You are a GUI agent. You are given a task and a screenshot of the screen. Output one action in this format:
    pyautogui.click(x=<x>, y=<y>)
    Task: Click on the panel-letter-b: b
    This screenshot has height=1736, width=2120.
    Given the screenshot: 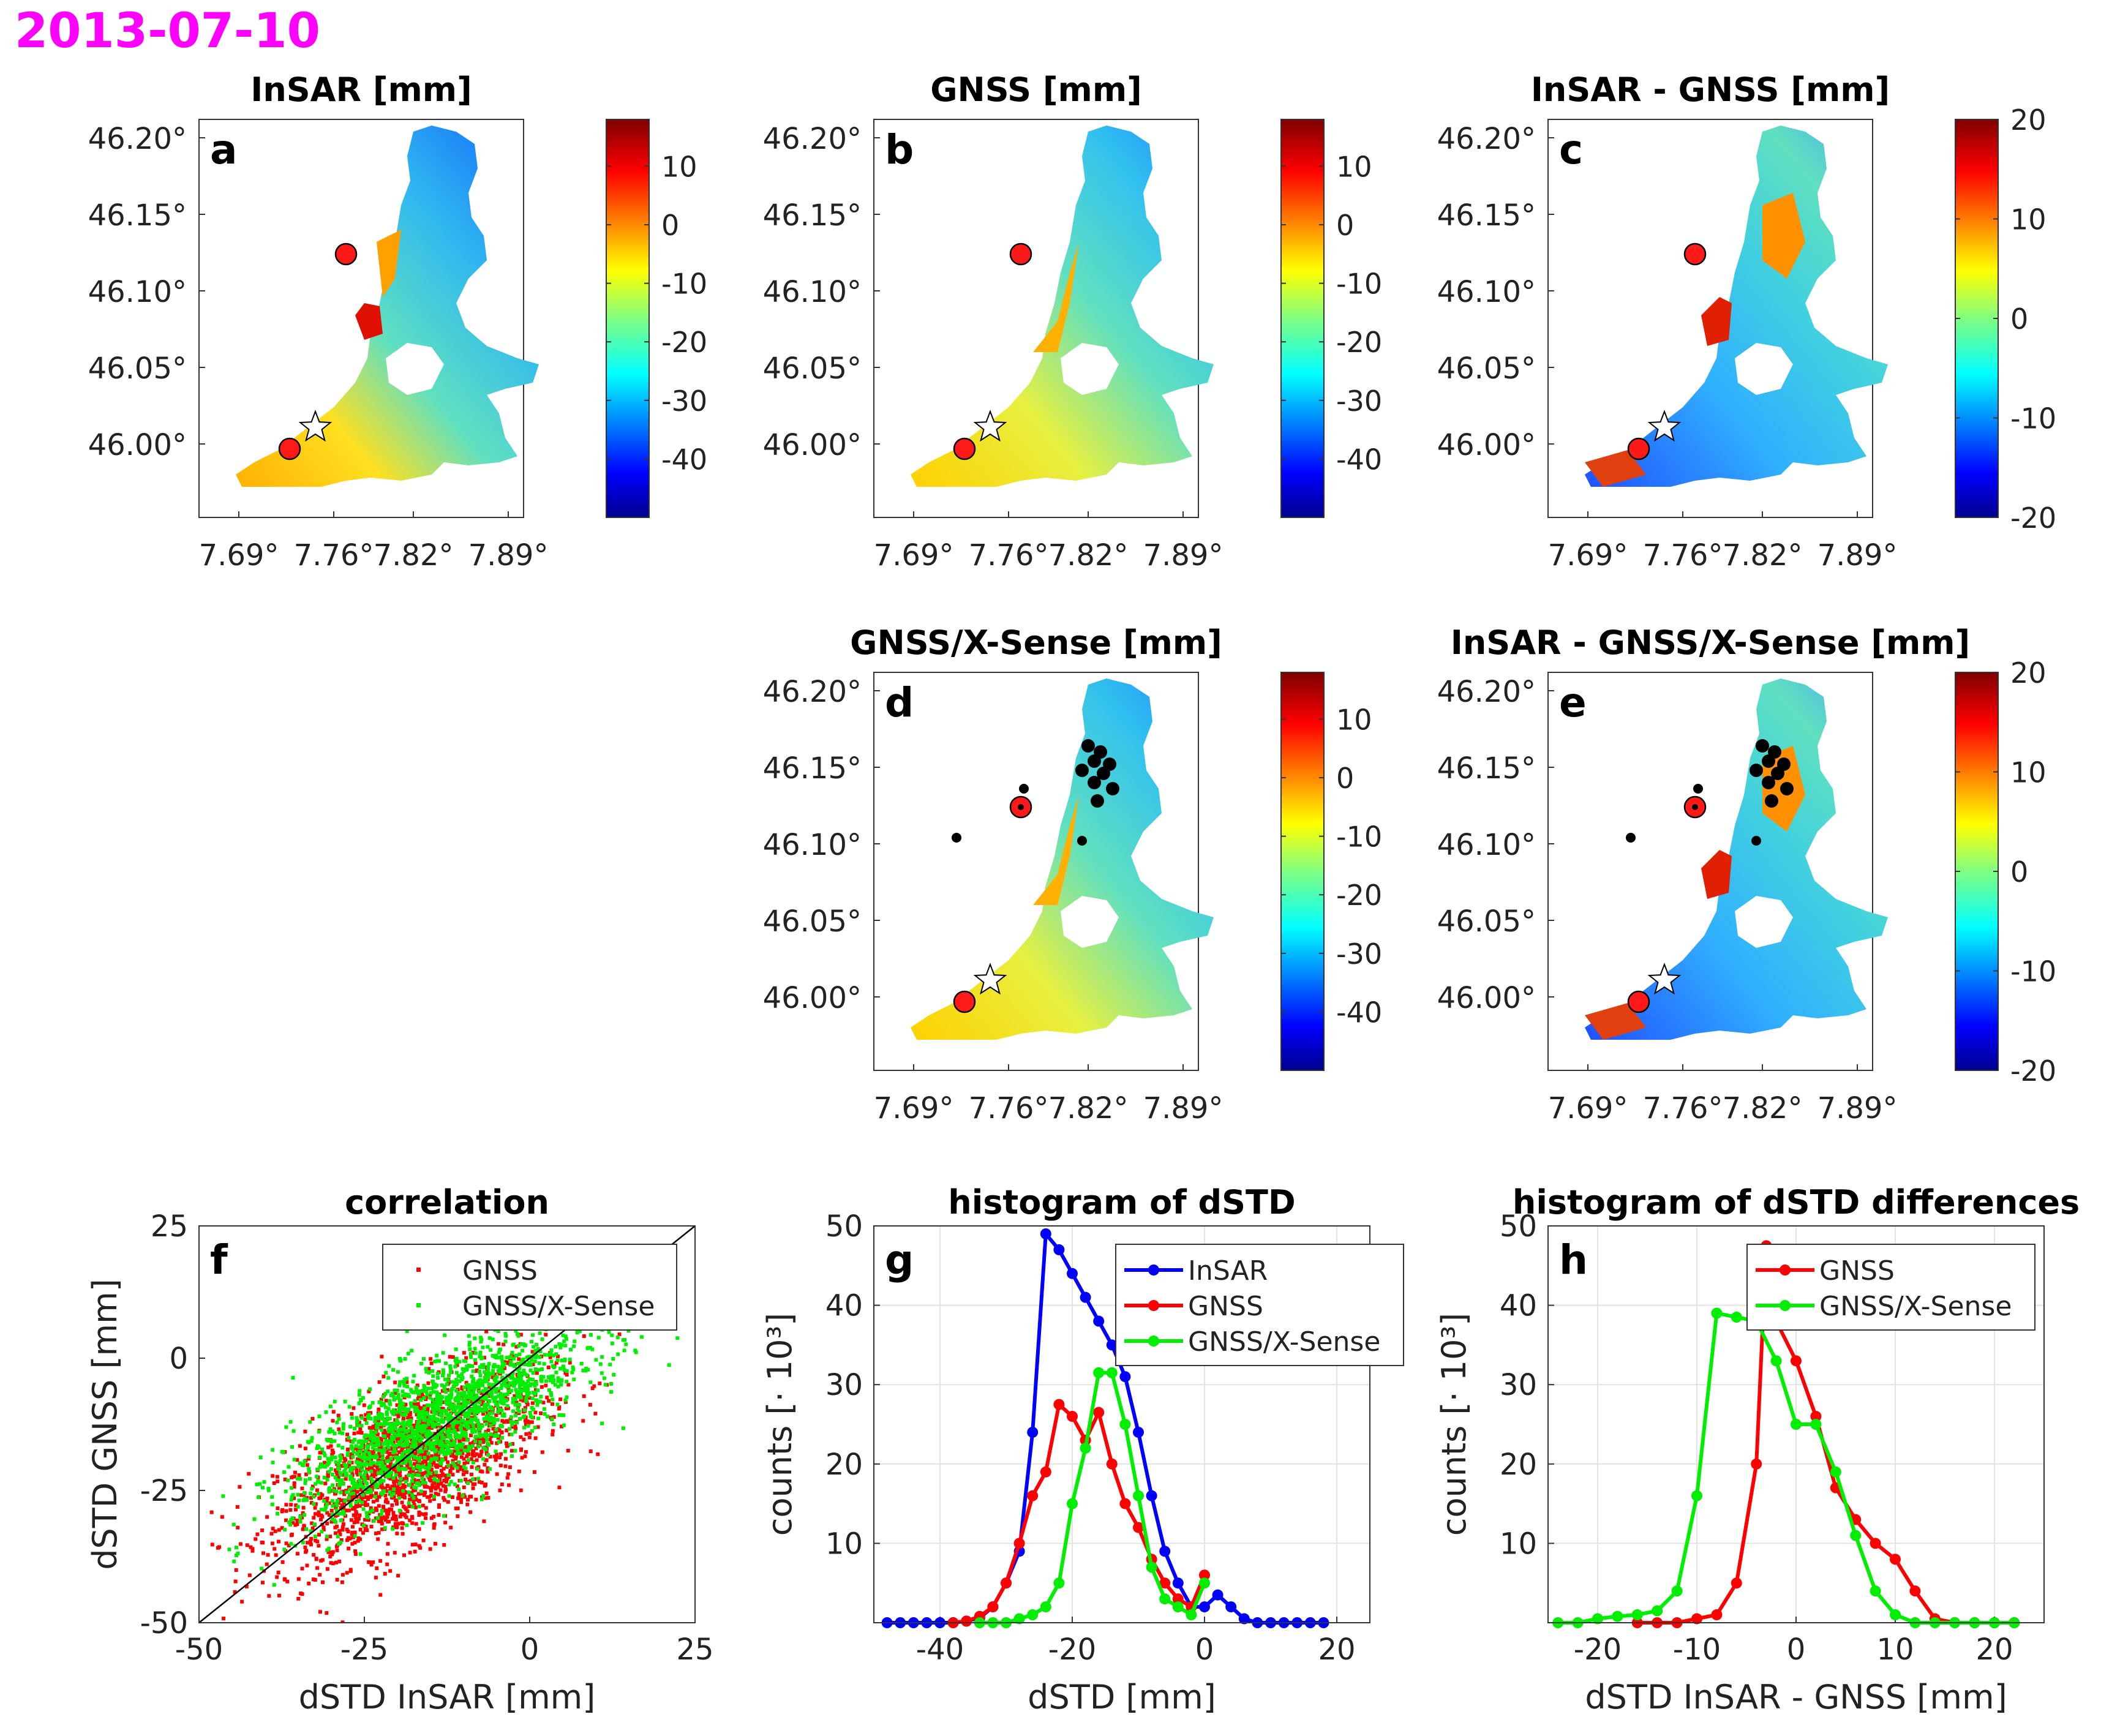 What is the action you would take?
    pyautogui.click(x=900, y=150)
    